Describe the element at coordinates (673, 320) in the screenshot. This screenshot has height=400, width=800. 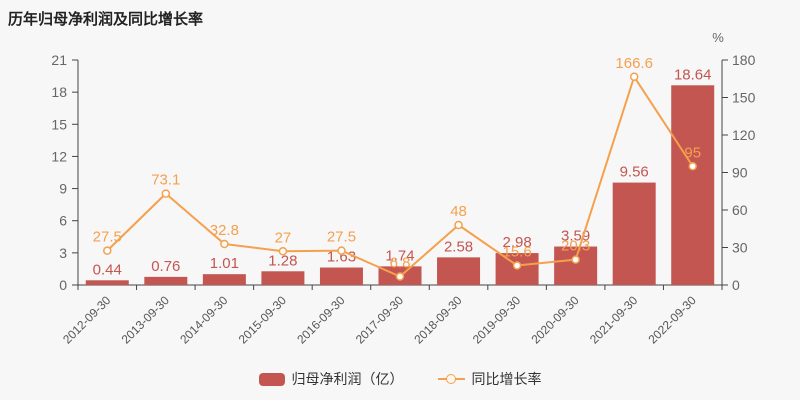
I see `x-axis-category-label: 2022-09-30` at that location.